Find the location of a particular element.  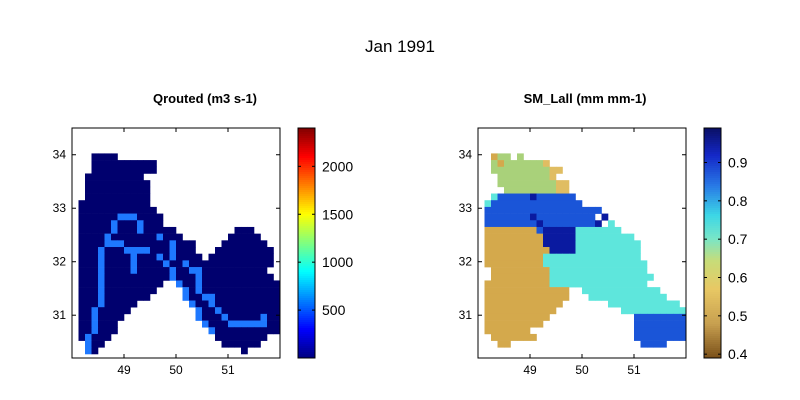

qrouted-title: Qrouted (m3 s-1) is located at coordinates (205, 98).